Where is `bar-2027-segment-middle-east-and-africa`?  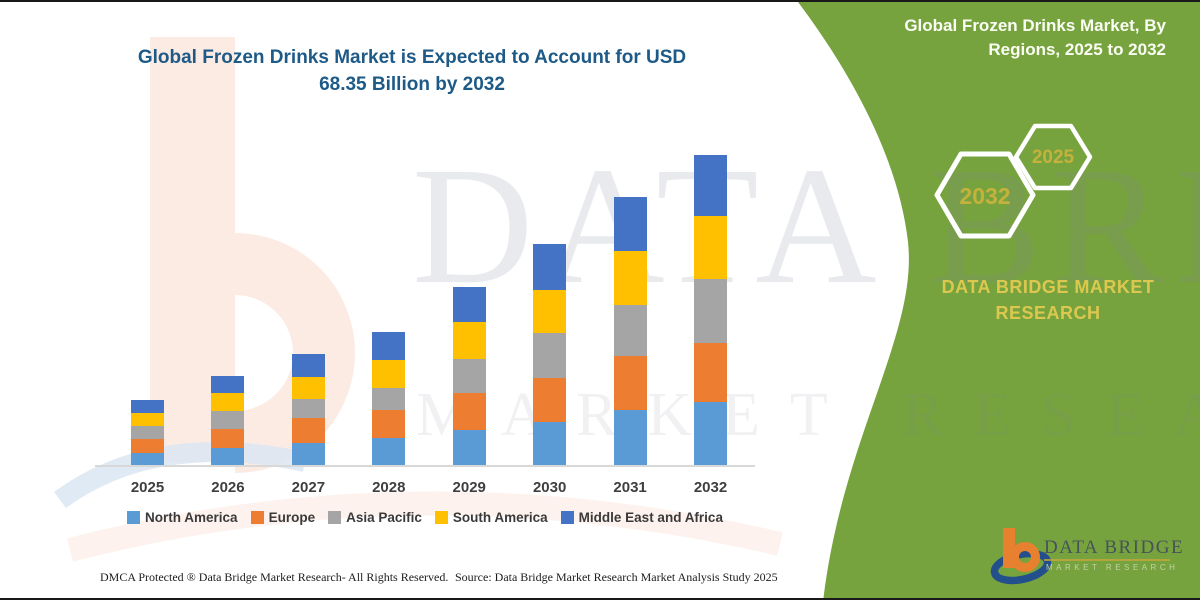
bar-2027-segment-middle-east-and-africa is located at coordinates (308, 365).